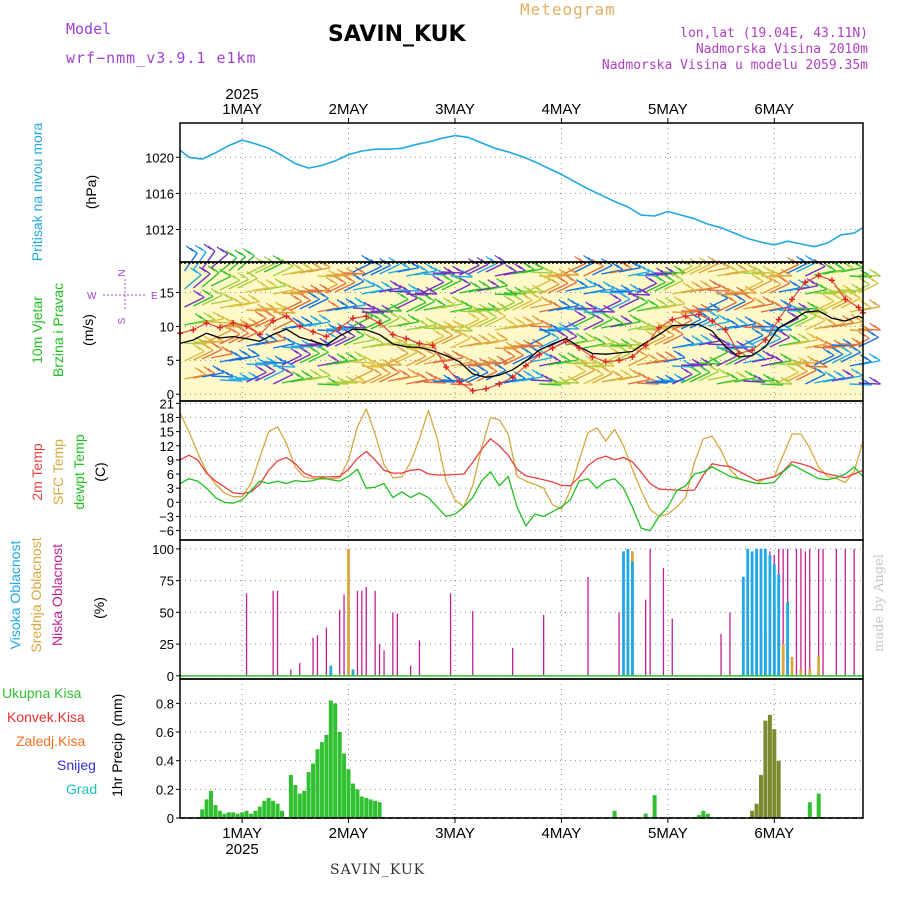  I want to click on y-tick-label: 0, so click(170, 502).